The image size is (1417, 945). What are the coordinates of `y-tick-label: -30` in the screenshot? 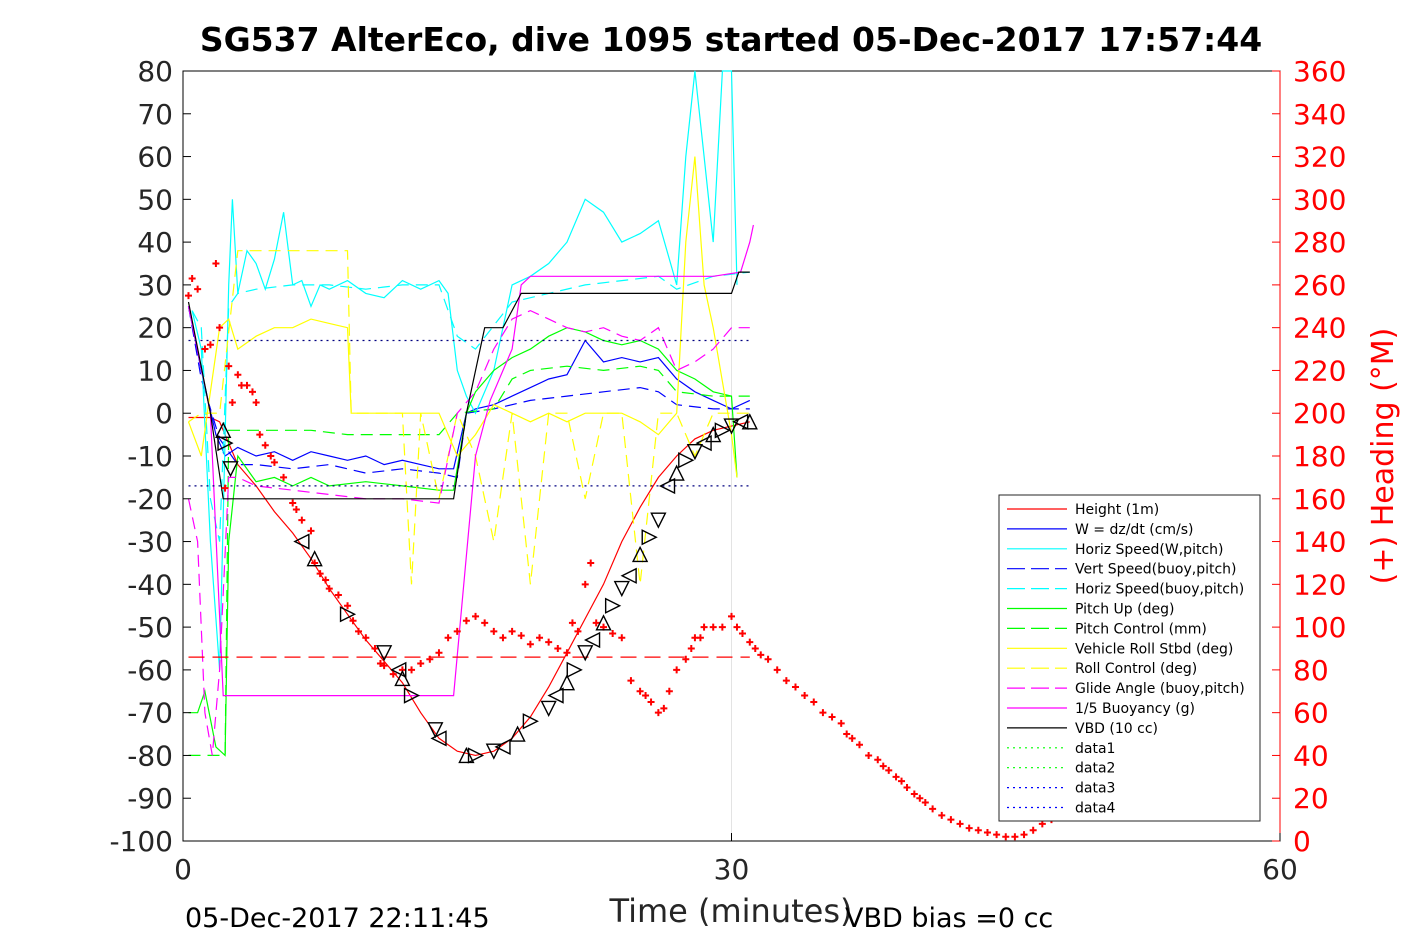 It's located at (150, 542).